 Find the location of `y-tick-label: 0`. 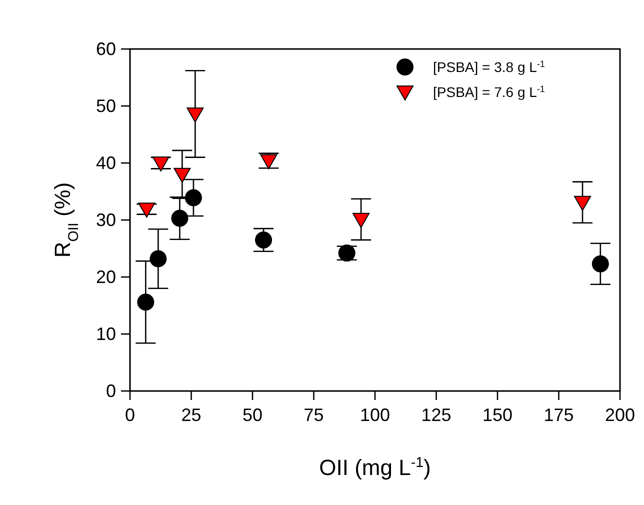

y-tick-label: 0 is located at coordinates (111, 391).